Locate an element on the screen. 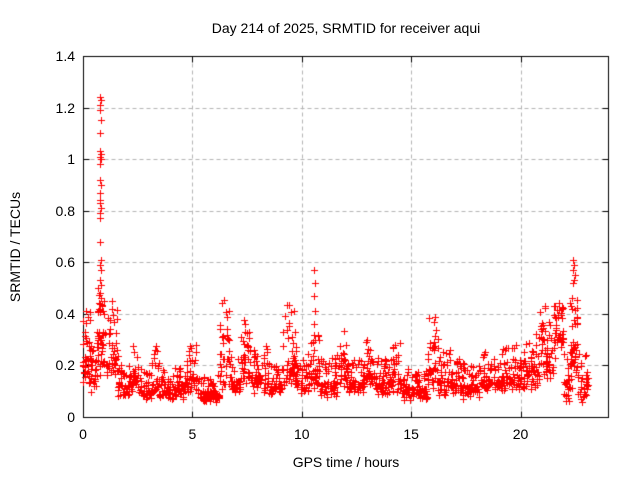 The width and height of the screenshot is (640, 480). y-tick-label: 1 is located at coordinates (71, 159).